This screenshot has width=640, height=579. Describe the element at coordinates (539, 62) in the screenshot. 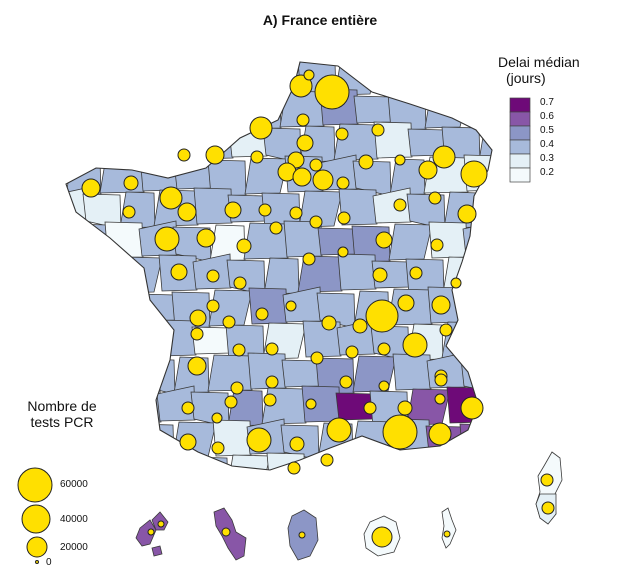

I see `color-legend-title-line1: Delai médian` at that location.